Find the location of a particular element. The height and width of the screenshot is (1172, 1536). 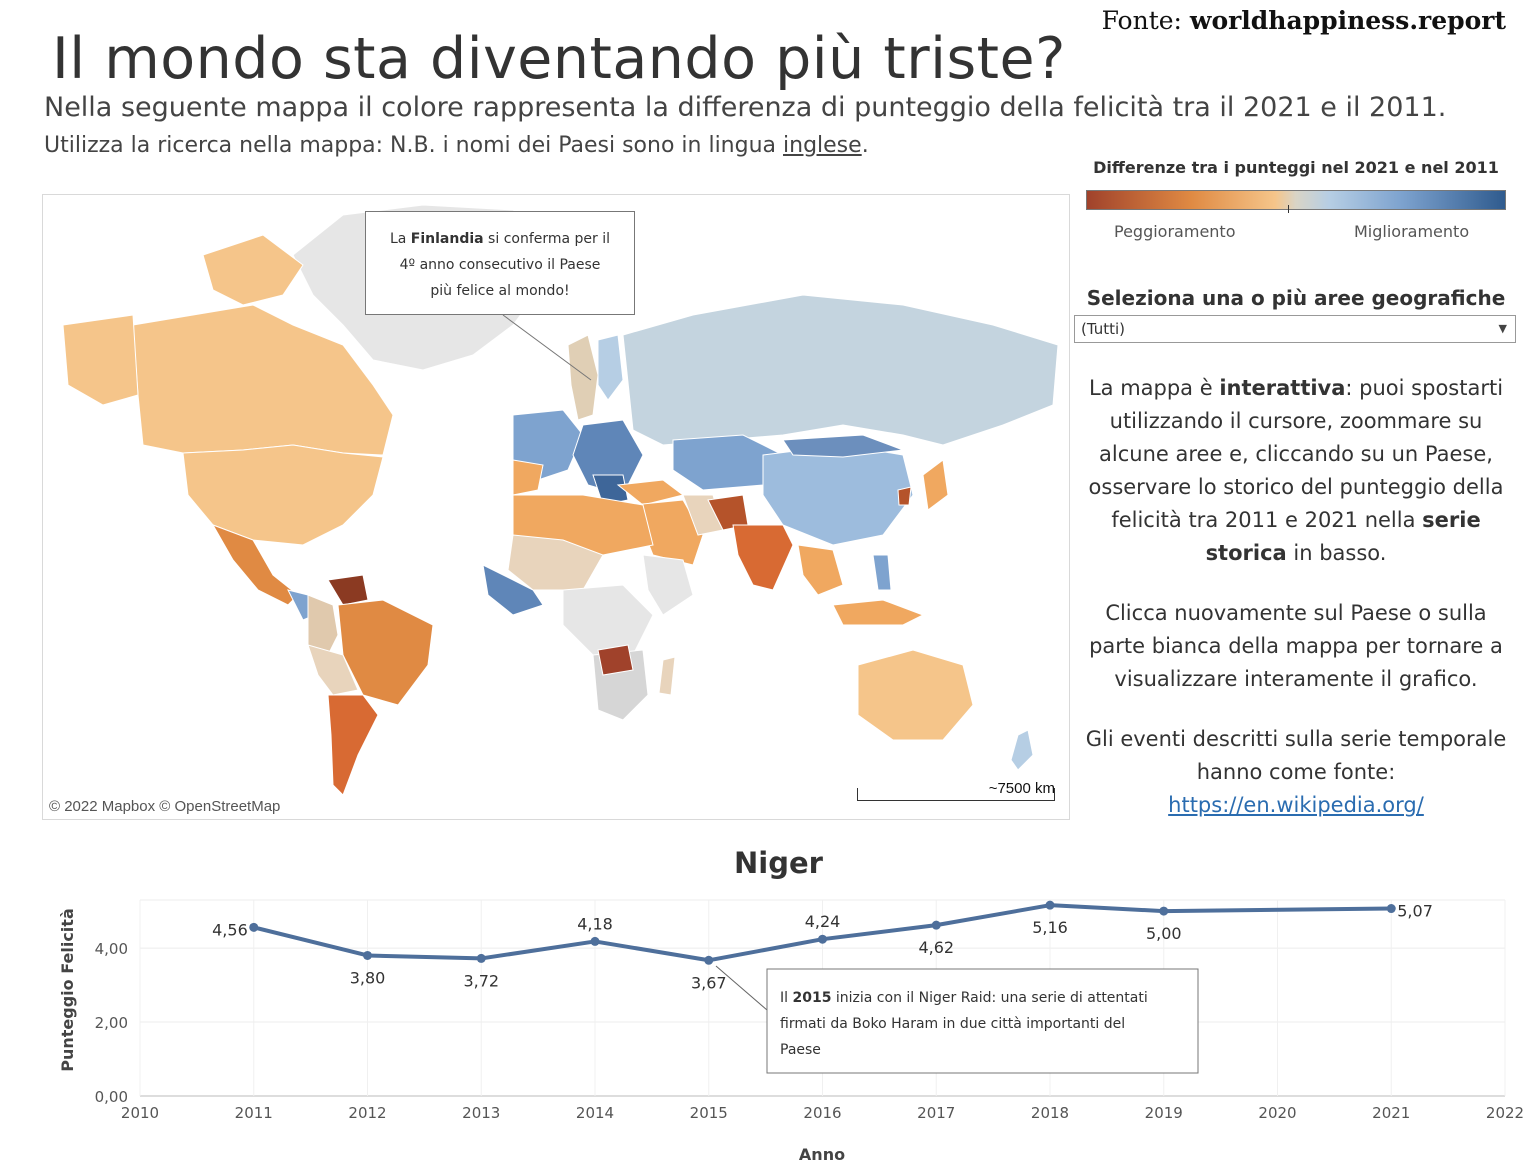

map-region-australia is located at coordinates (915, 695).